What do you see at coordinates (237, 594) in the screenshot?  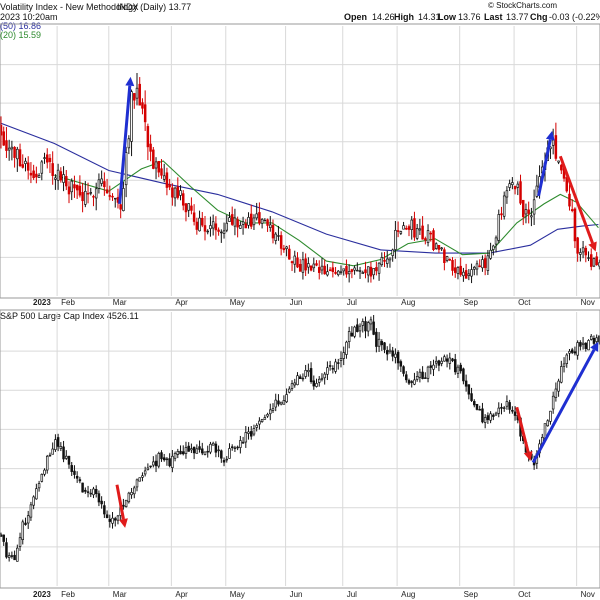 I see `x-tick-may: May` at bounding box center [237, 594].